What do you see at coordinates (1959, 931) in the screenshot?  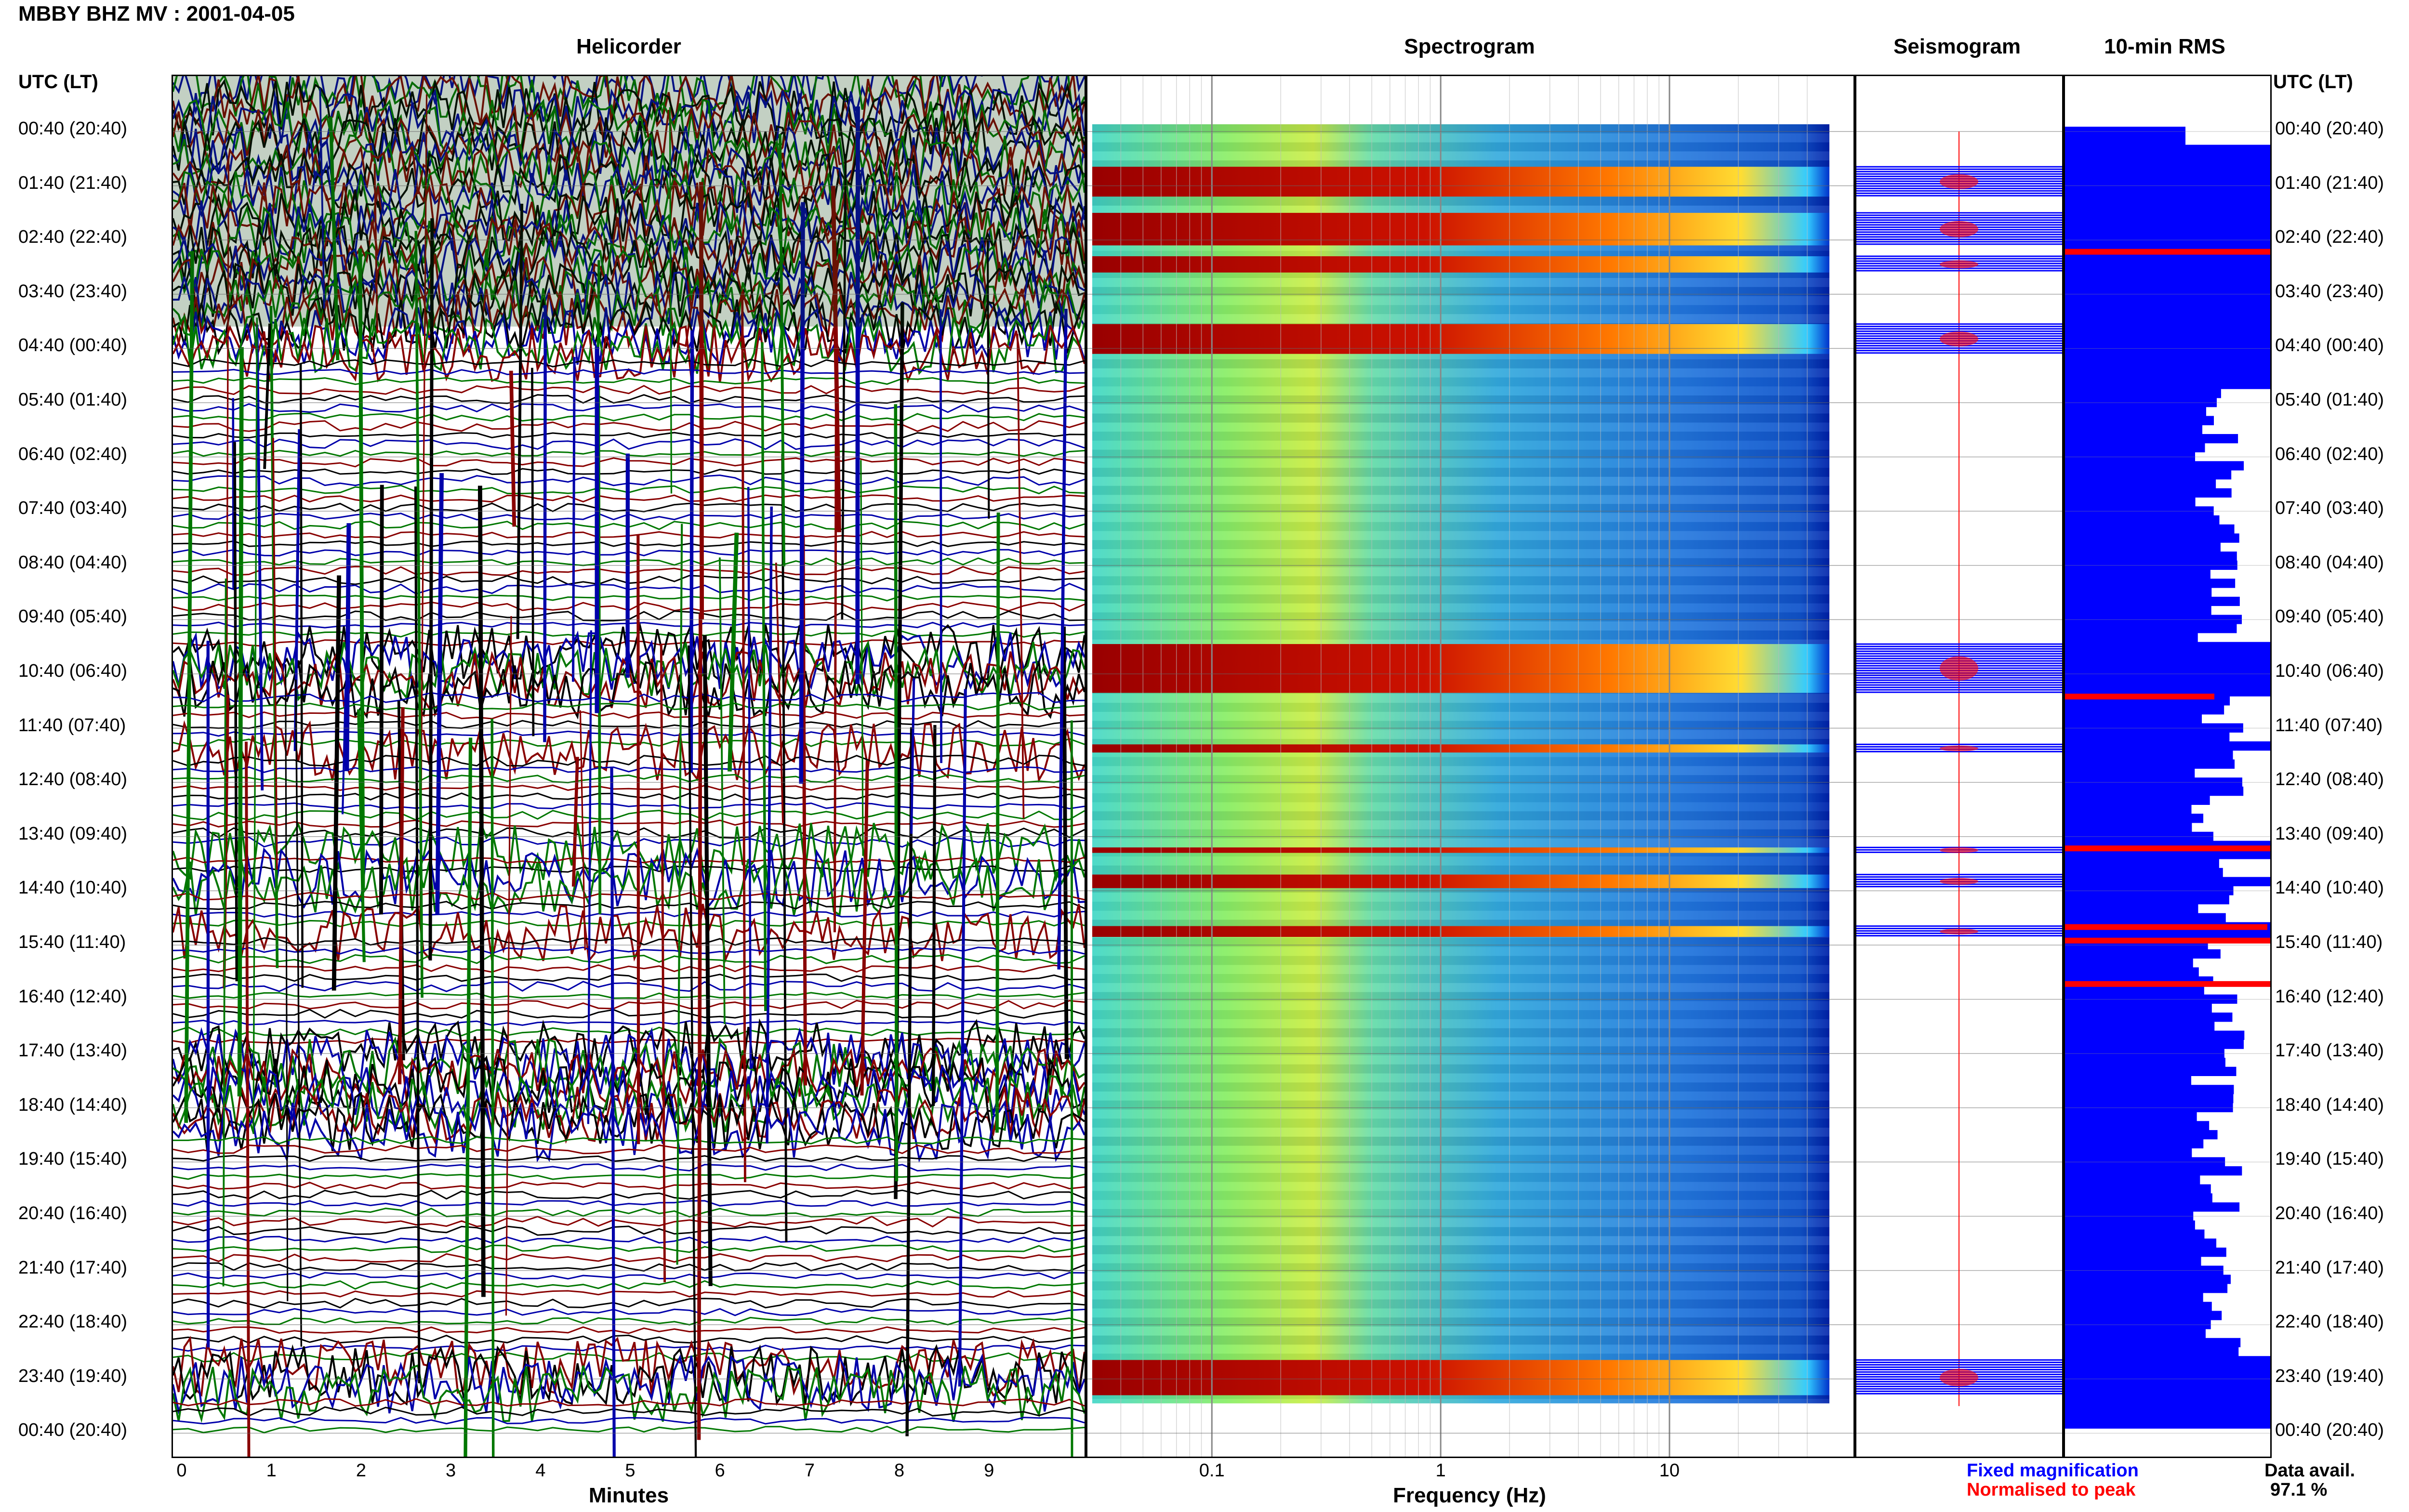 I see `seismogram-normalised-burst` at bounding box center [1959, 931].